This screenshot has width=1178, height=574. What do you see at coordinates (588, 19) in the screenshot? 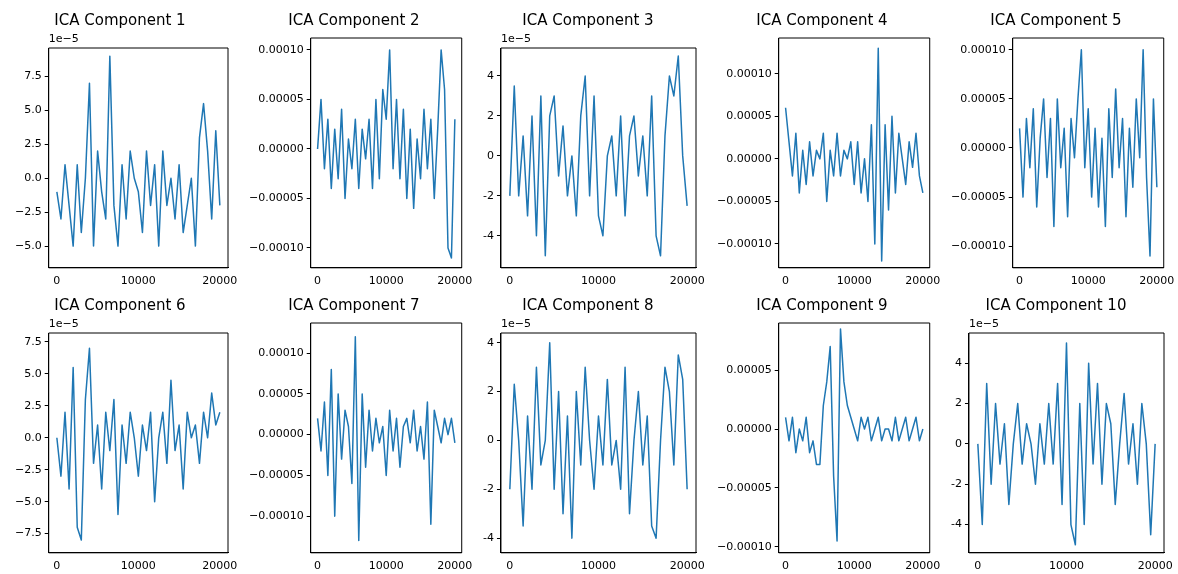
I see `chart-title: ICA Component 3` at bounding box center [588, 19].